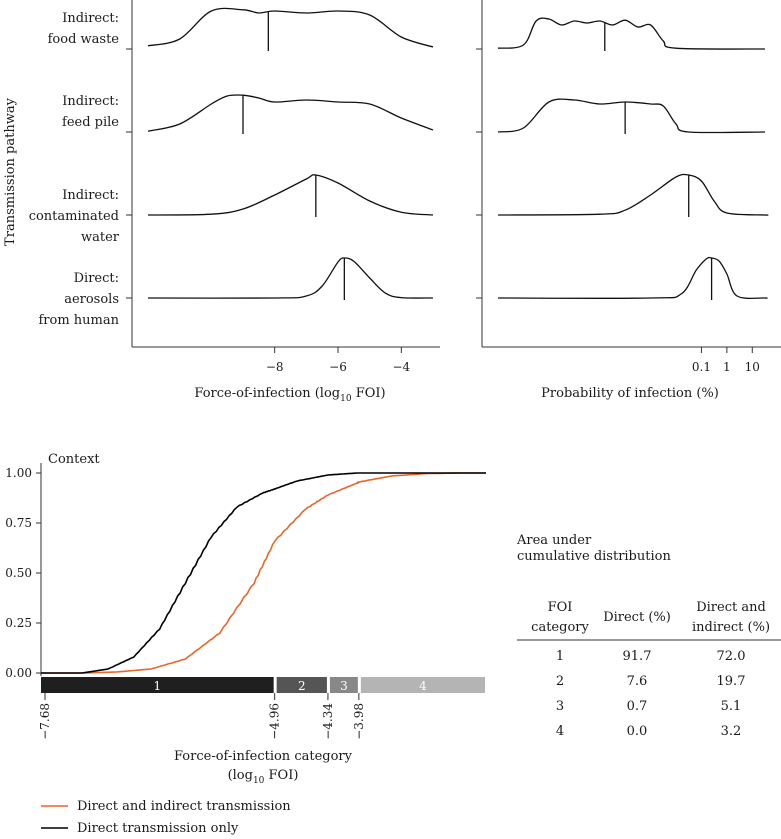 Image resolution: width=781 pixels, height=839 pixels. Describe the element at coordinates (701, 367) in the screenshot. I see `probability-x-tick-label: 0.1` at that location.